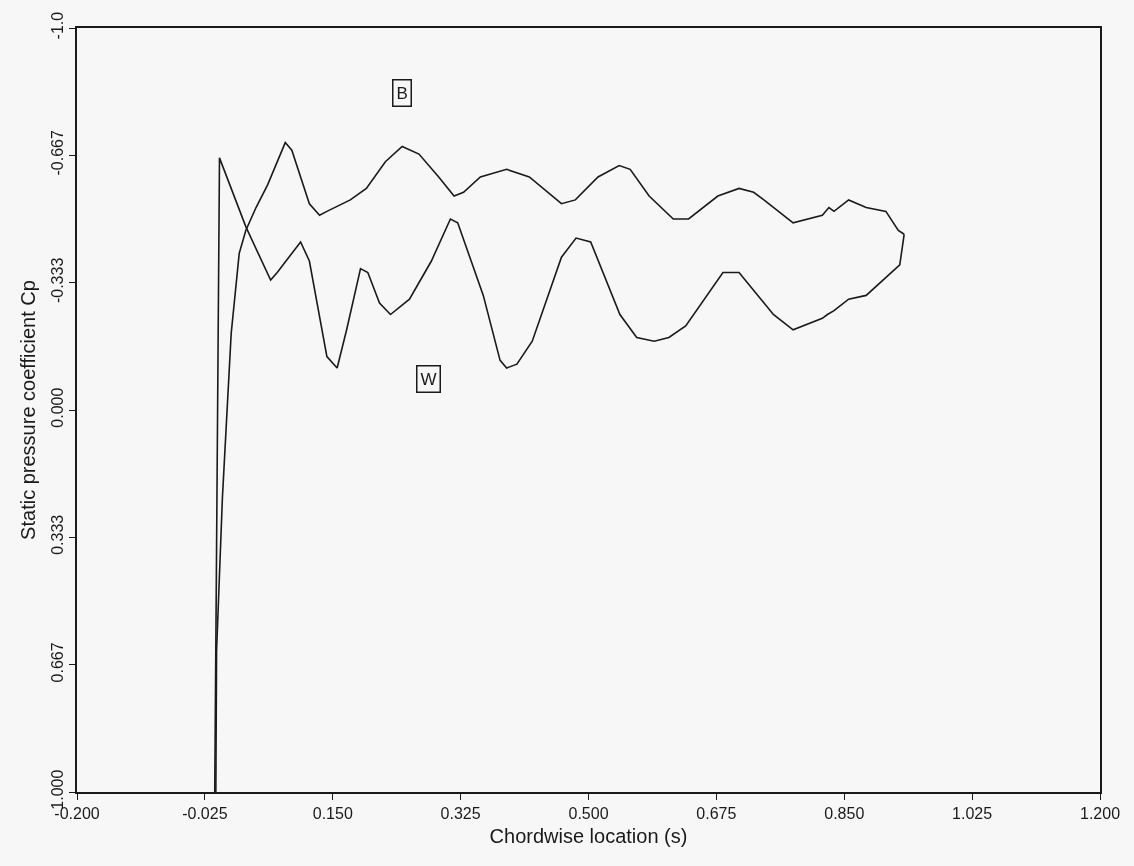 This screenshot has width=1134, height=866. What do you see at coordinates (57, 534) in the screenshot?
I see `y-tick-label: 0.333` at bounding box center [57, 534].